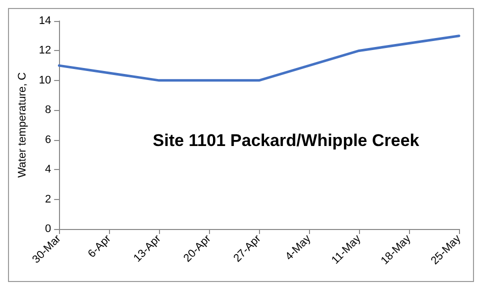 The image size is (482, 290). I want to click on y-tick-label: 2, so click(48, 199).